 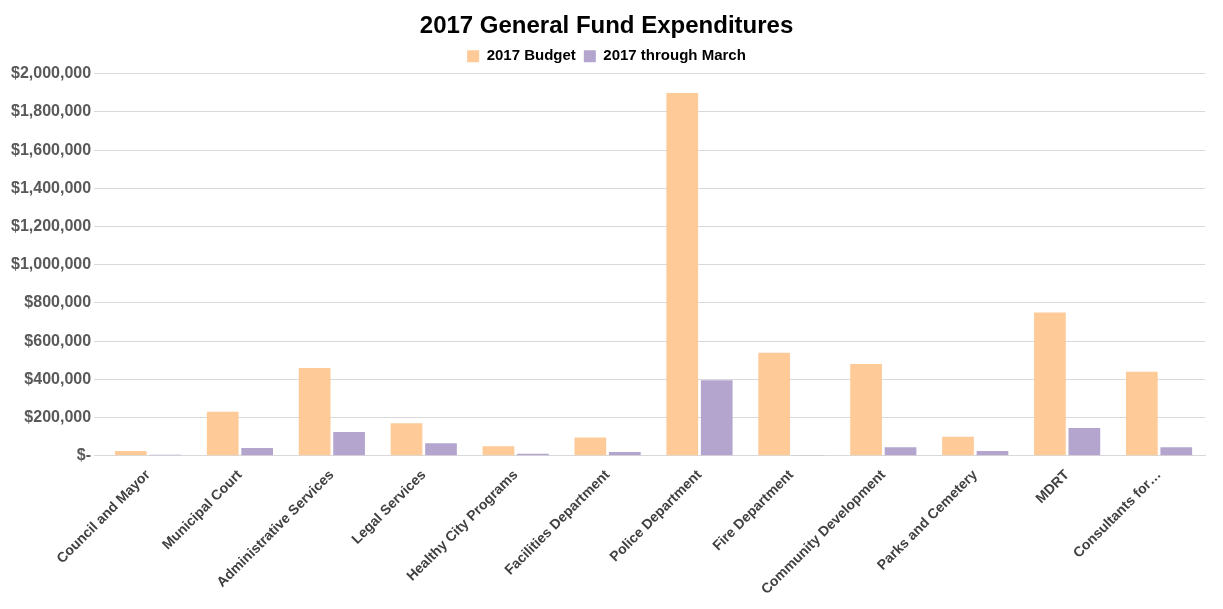 What do you see at coordinates (51, 73) in the screenshot?
I see `y-tick-label: $2,000,000` at bounding box center [51, 73].